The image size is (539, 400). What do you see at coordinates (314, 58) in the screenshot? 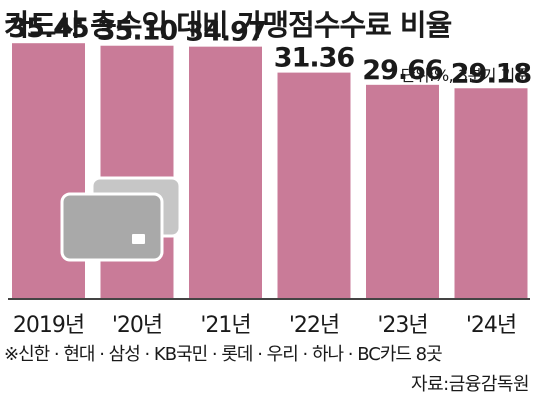
I see `value-label-4: 31.36` at bounding box center [314, 58].